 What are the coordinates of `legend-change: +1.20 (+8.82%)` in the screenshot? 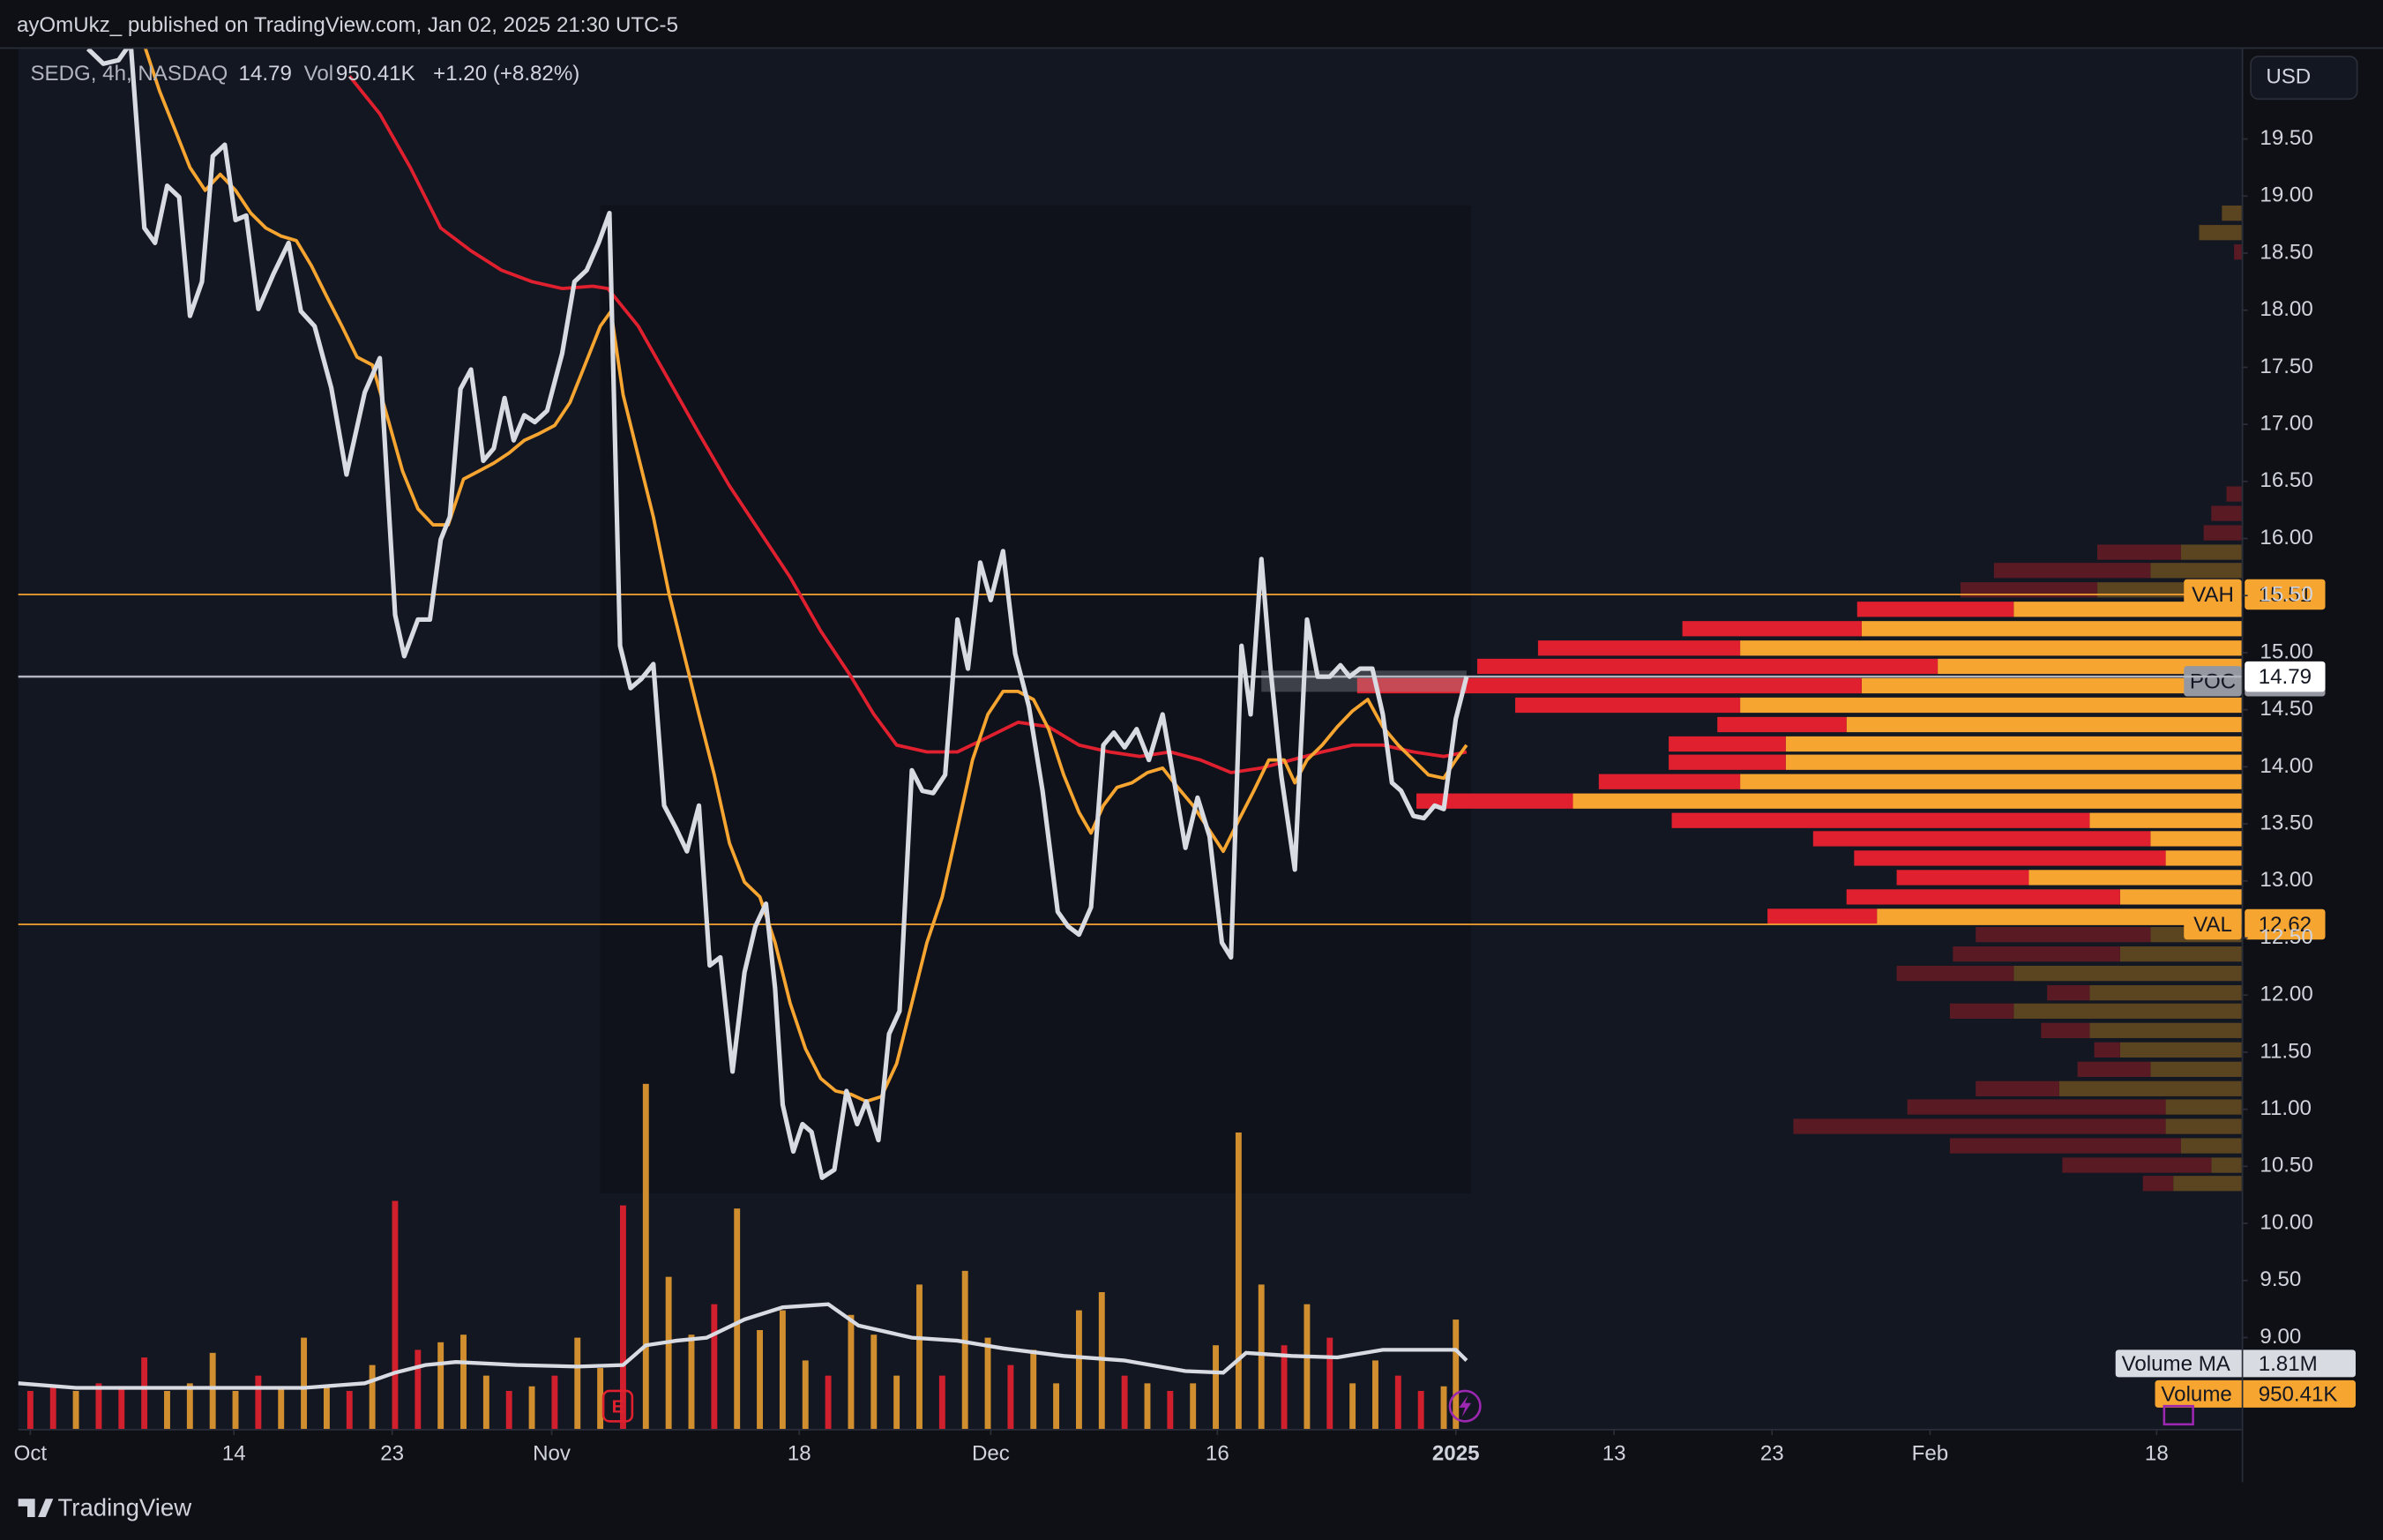 It's located at (506, 74).